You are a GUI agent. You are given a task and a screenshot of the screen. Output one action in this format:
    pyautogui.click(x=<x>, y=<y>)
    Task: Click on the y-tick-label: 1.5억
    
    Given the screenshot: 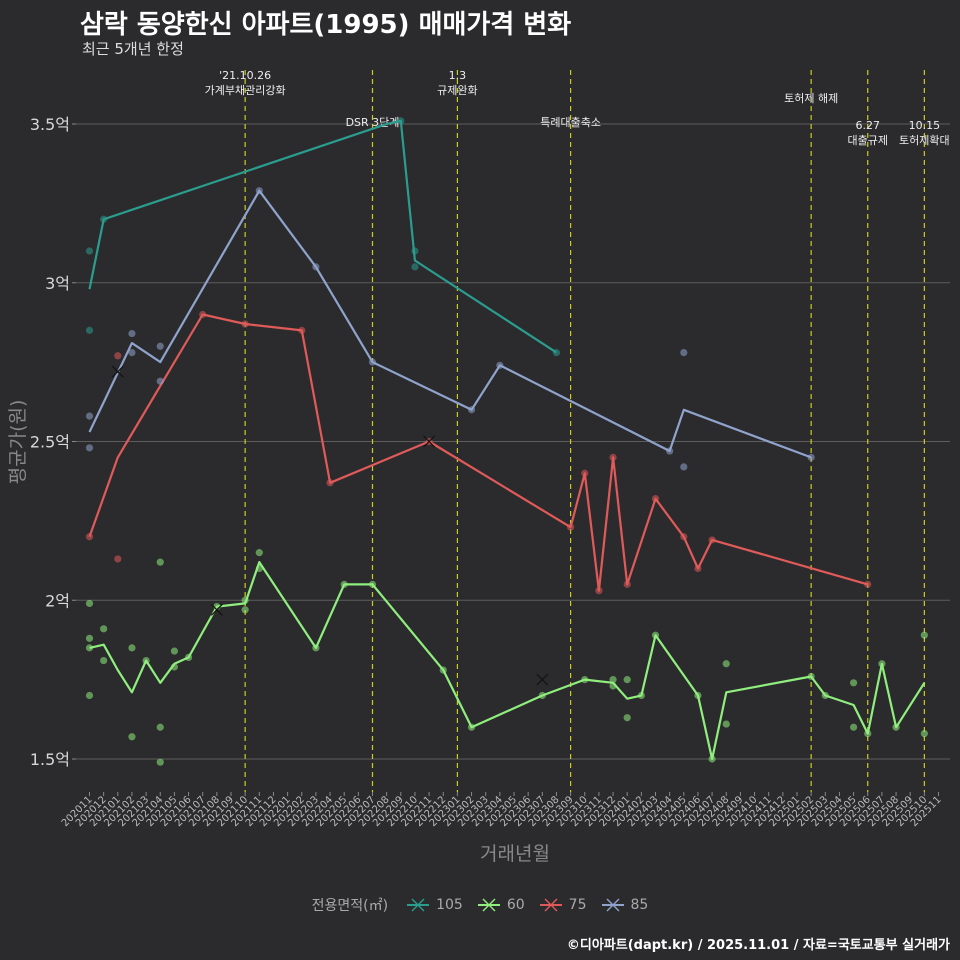 What is the action you would take?
    pyautogui.click(x=50, y=759)
    